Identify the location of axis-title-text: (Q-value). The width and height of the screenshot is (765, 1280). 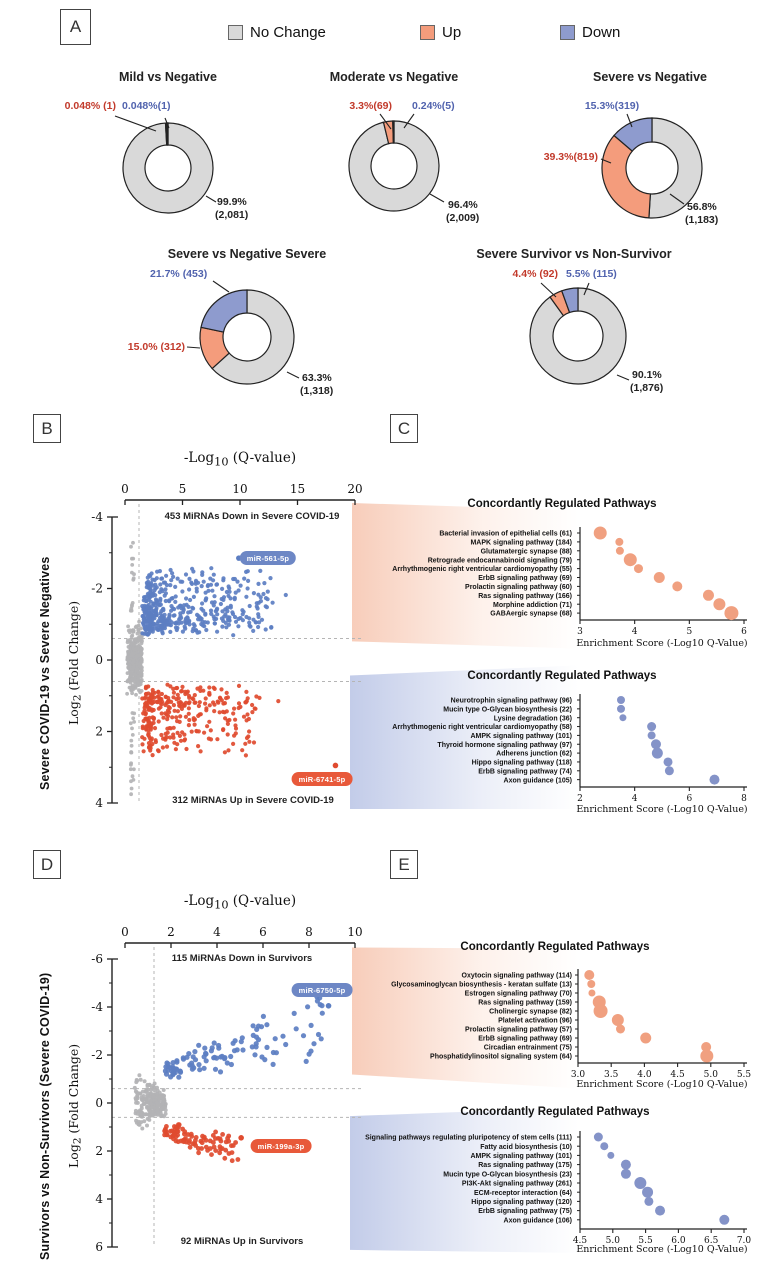
(262, 458).